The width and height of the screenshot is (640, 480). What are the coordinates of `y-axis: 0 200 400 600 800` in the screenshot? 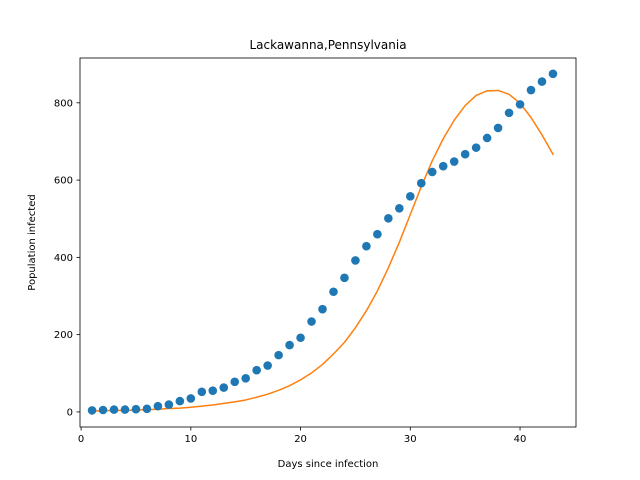 It's located at (67, 258).